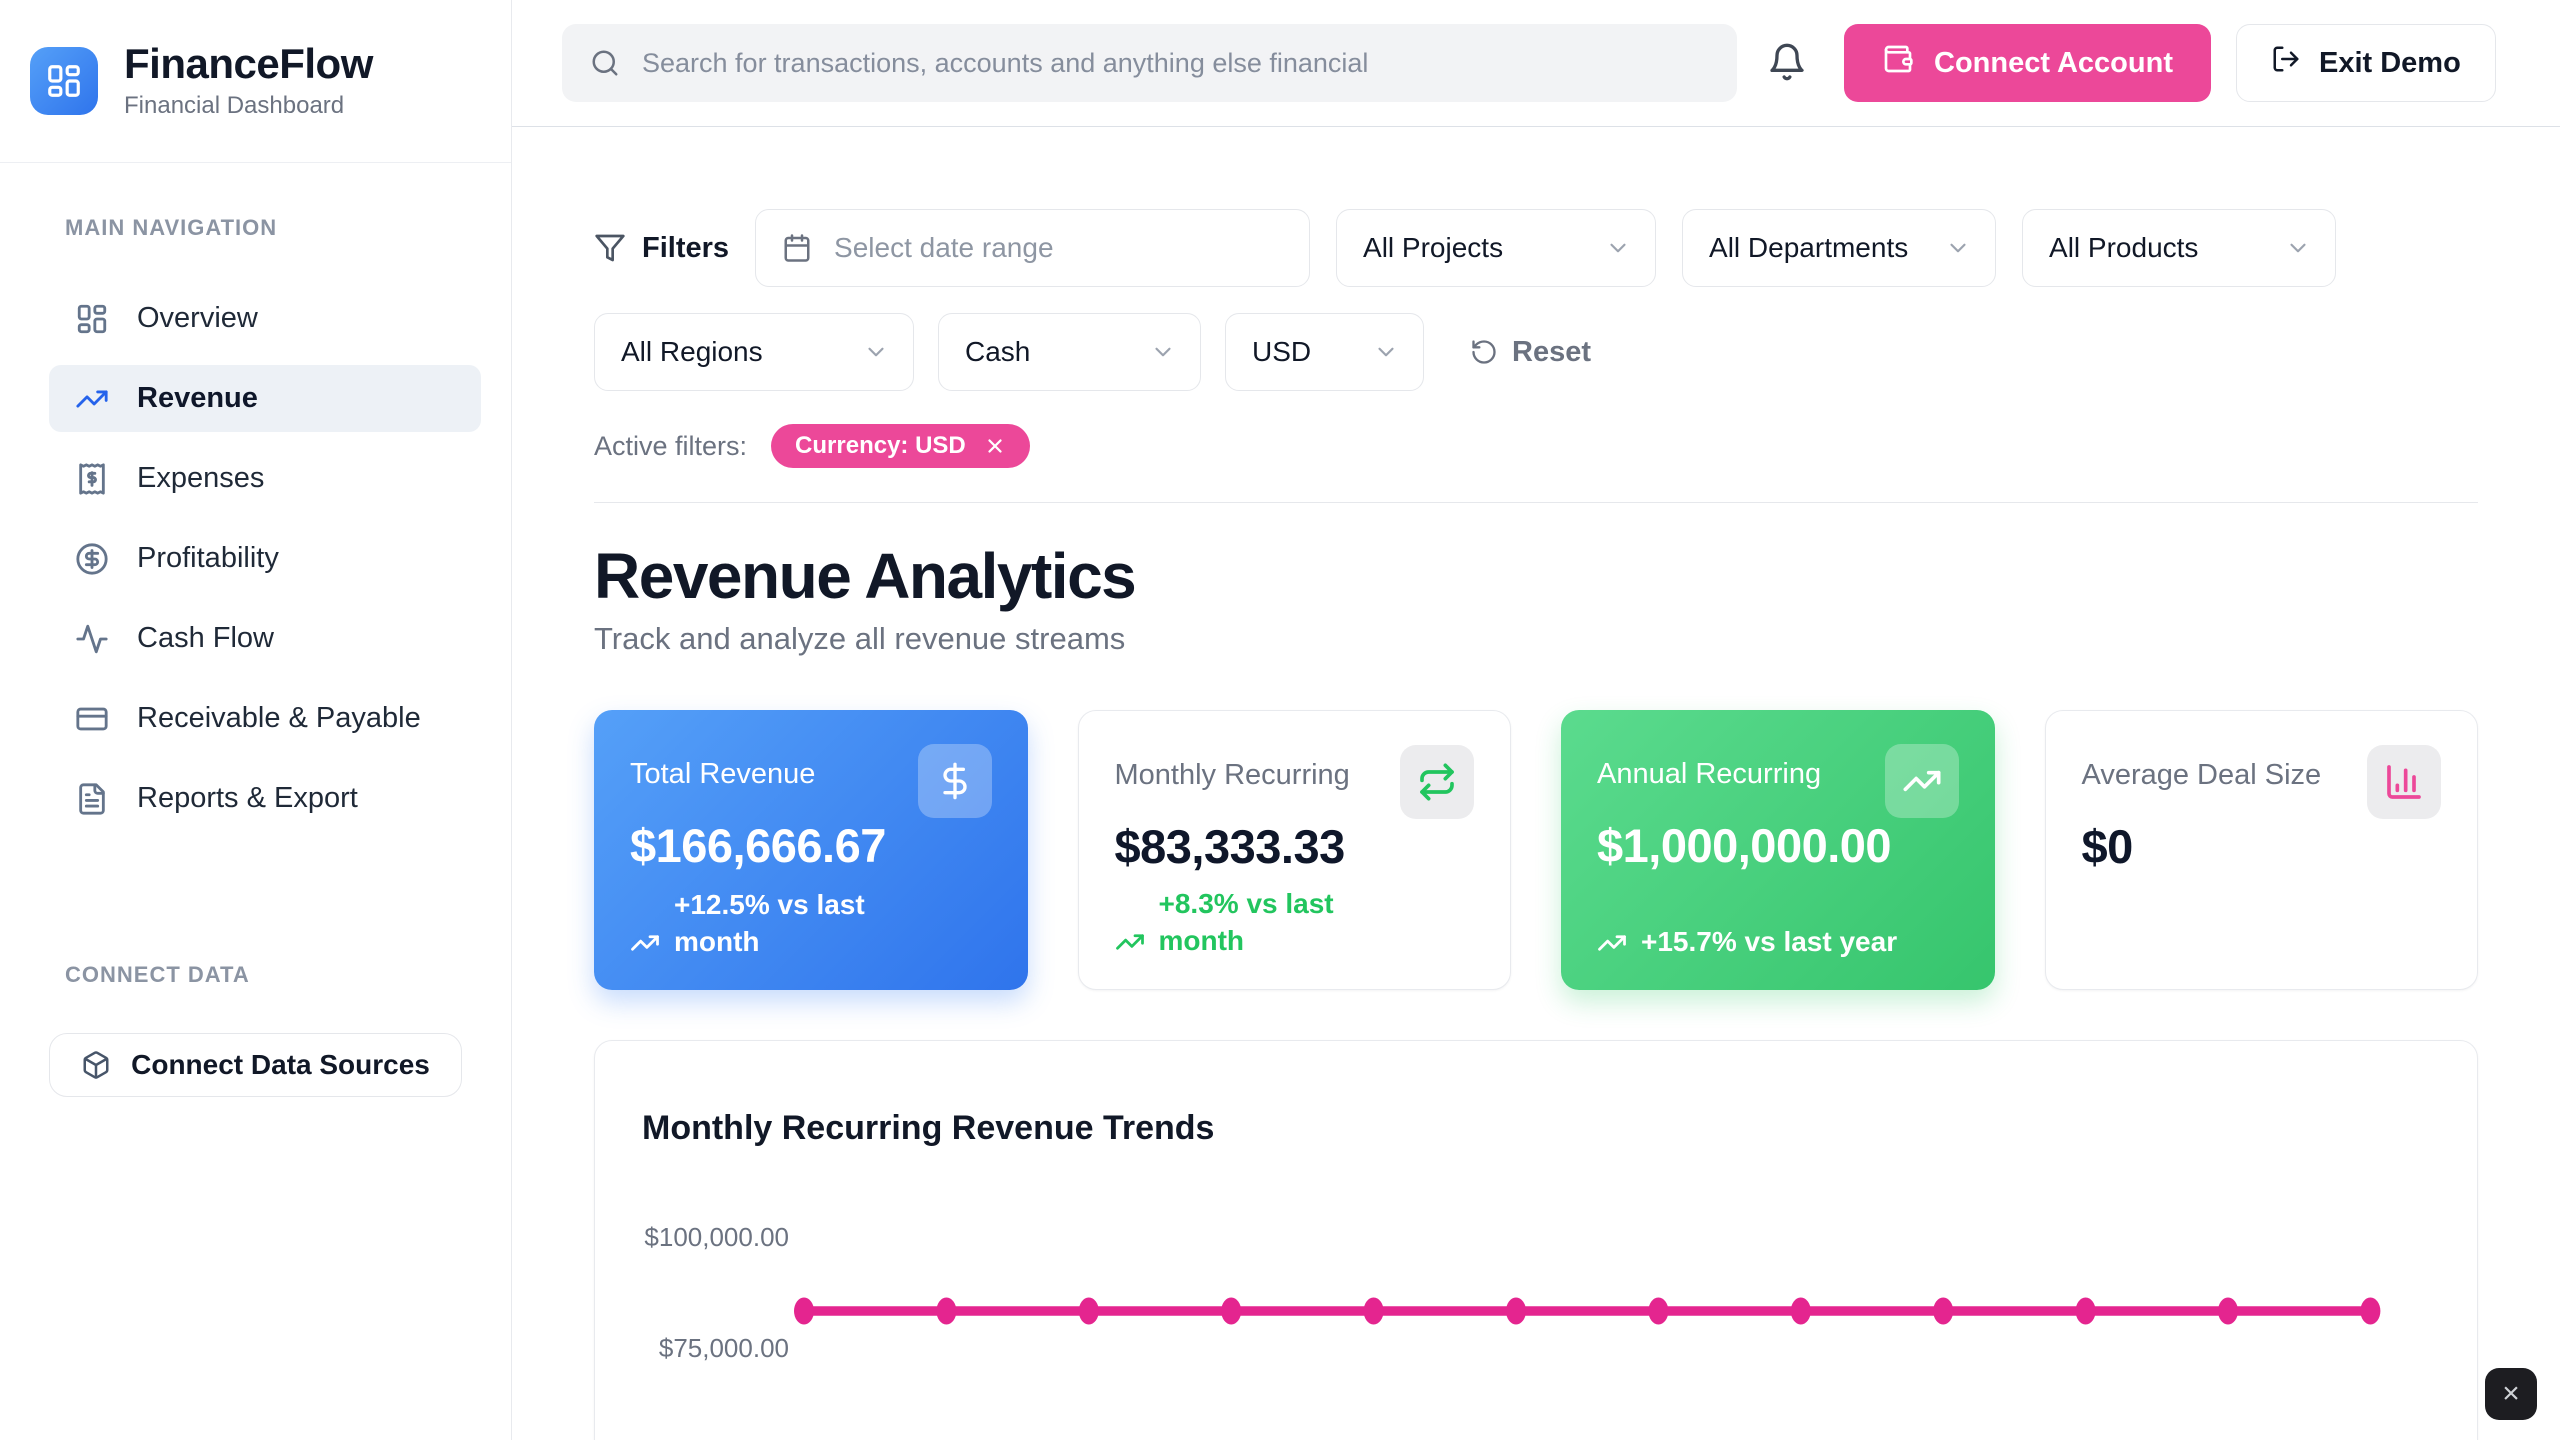  Describe the element at coordinates (197, 318) in the screenshot. I see `sidebar-item-label: Overview` at that location.